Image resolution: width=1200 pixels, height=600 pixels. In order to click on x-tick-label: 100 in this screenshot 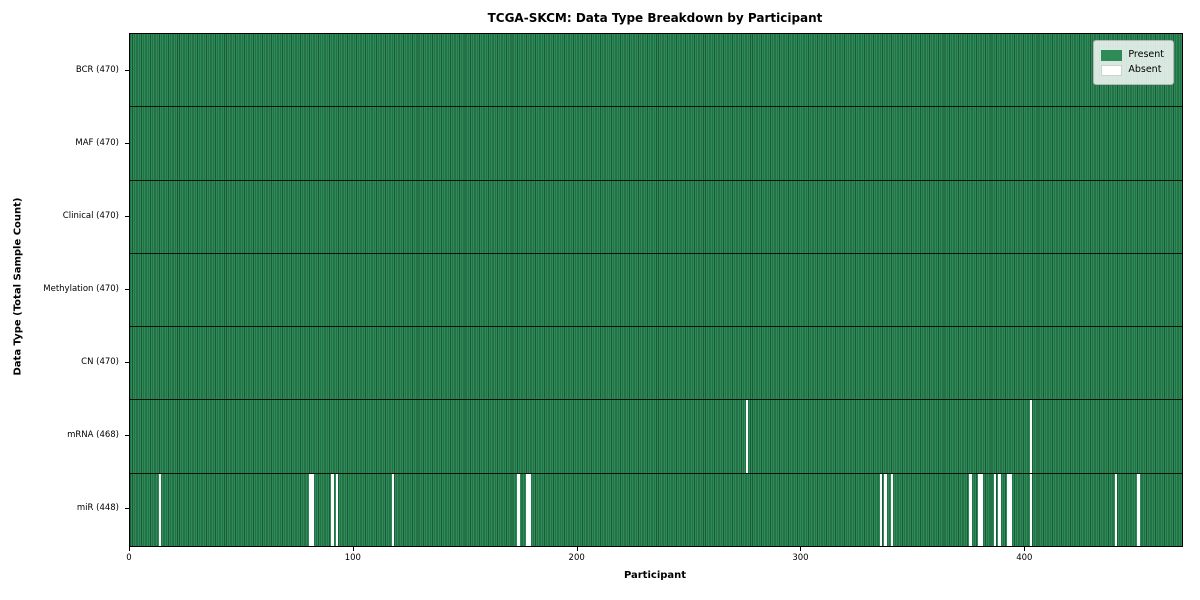, I will do `click(352, 558)`.